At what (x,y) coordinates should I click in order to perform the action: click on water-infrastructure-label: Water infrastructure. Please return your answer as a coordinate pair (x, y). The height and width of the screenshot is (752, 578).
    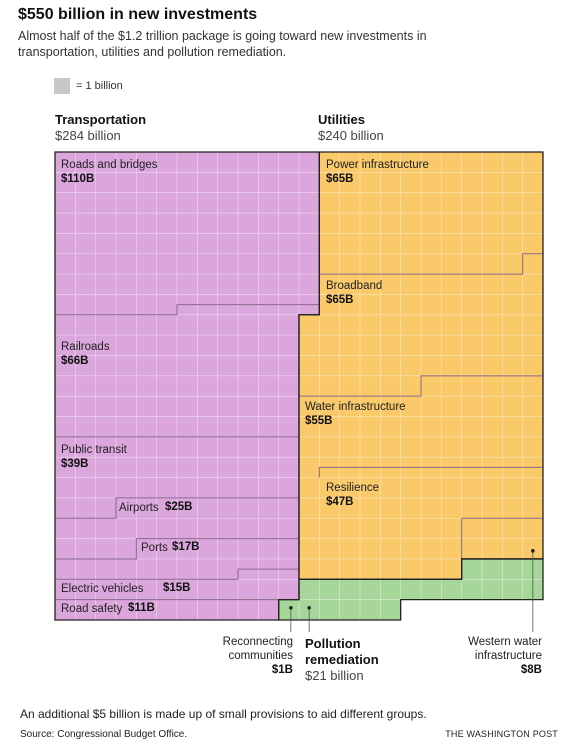
    Looking at the image, I should click on (355, 407).